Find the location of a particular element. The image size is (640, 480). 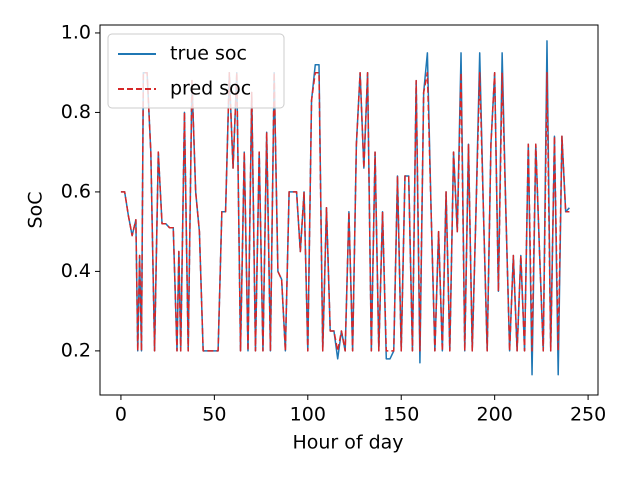

y-tick-label: 0.6 is located at coordinates (76, 191).